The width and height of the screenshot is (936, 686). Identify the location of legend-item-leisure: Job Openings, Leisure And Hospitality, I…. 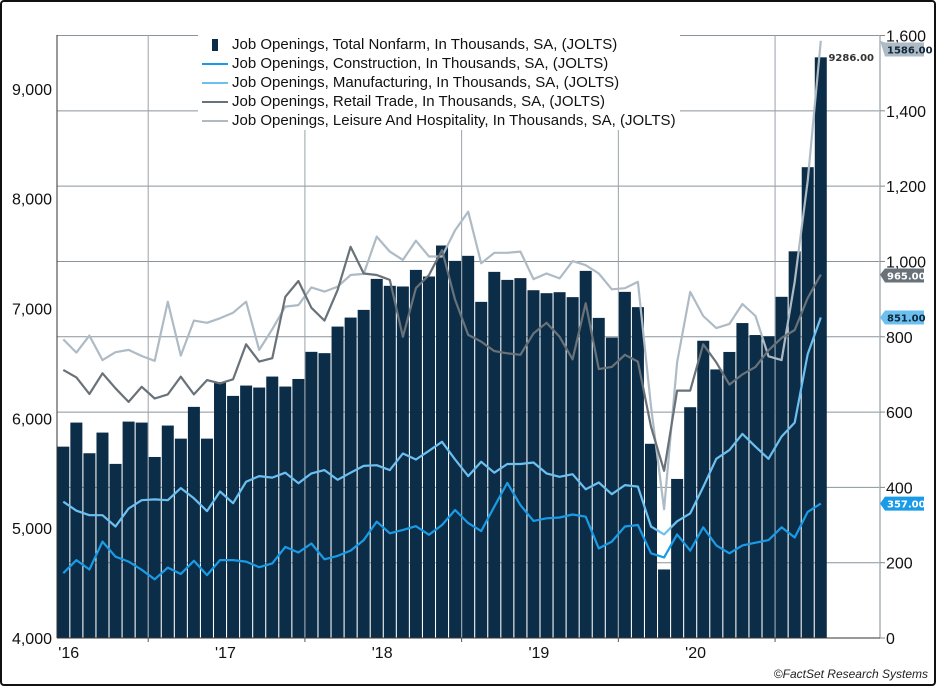
(439, 120).